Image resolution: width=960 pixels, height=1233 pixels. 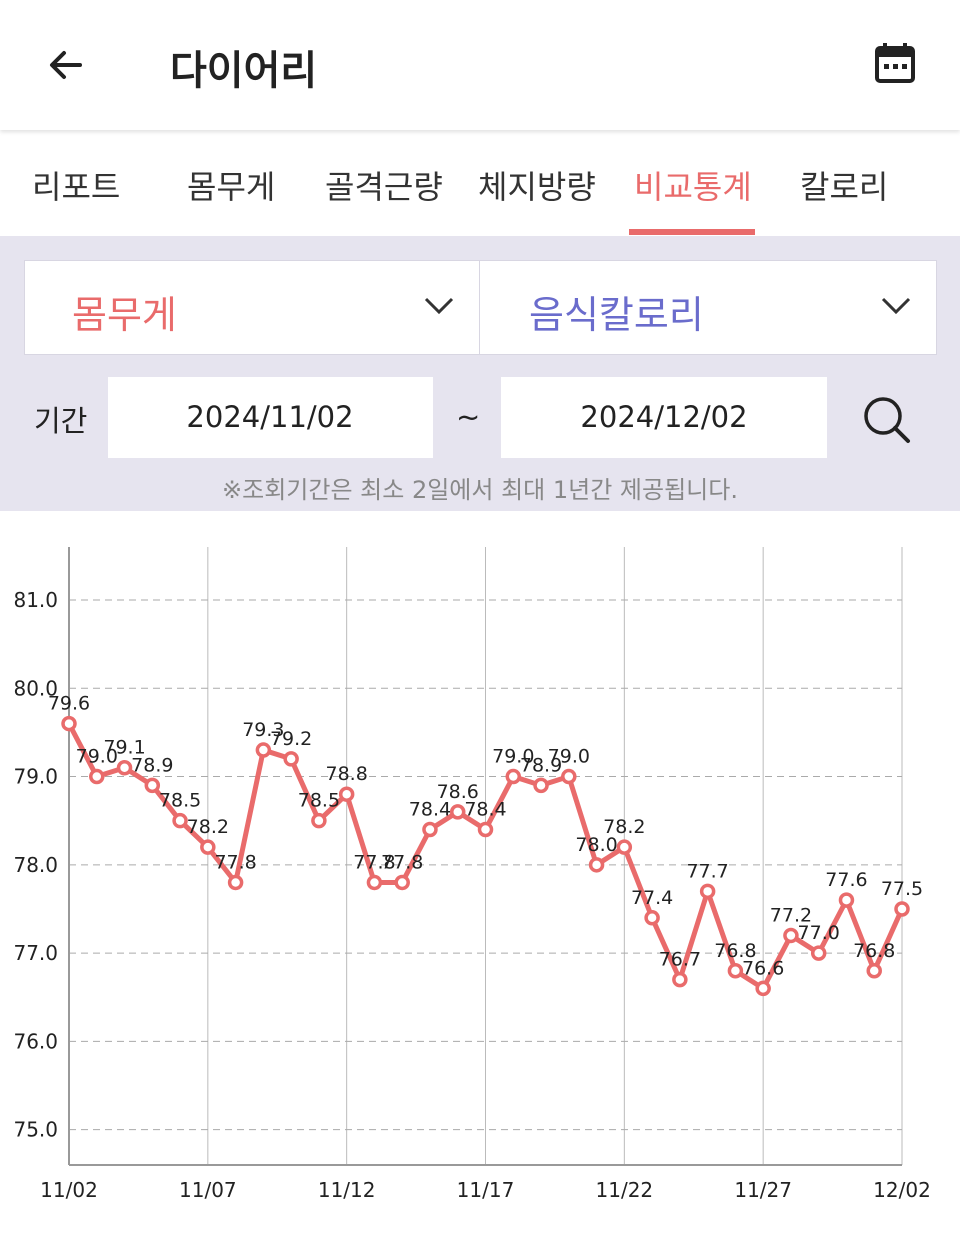 What do you see at coordinates (480, 65) in the screenshot?
I see `top-bar: 다이어리` at bounding box center [480, 65].